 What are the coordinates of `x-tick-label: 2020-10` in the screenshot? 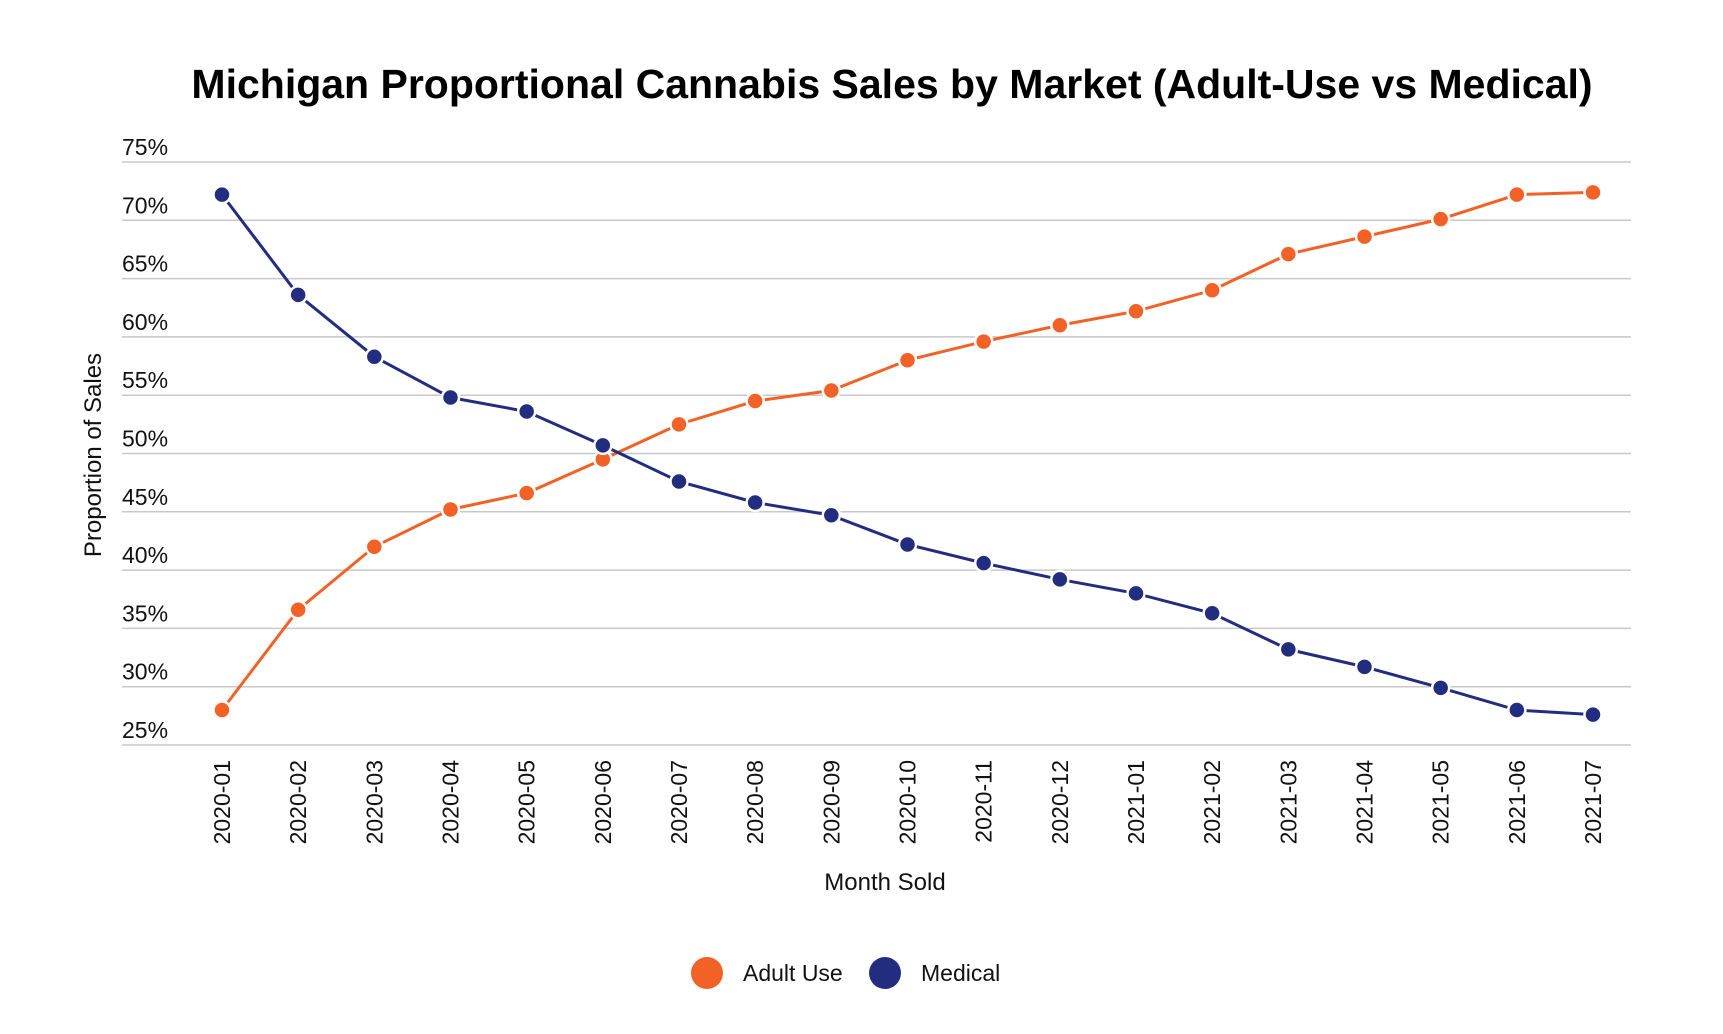 It's located at (908, 802).